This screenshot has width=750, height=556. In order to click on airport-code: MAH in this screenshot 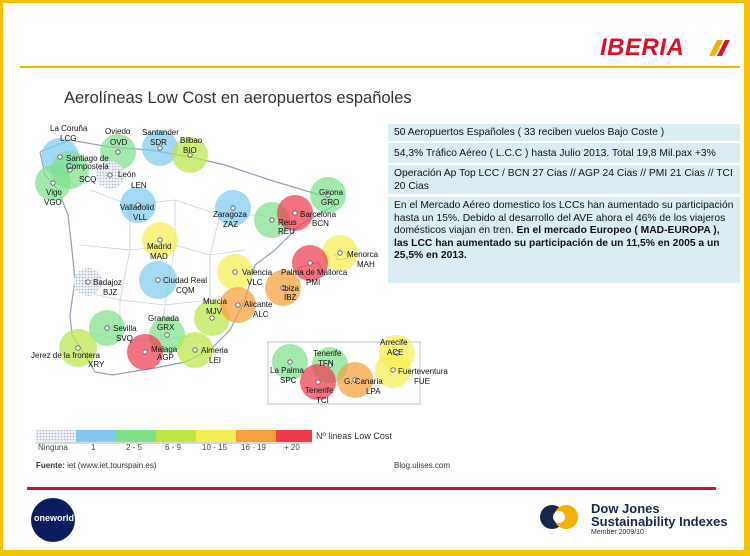, I will do `click(366, 264)`.